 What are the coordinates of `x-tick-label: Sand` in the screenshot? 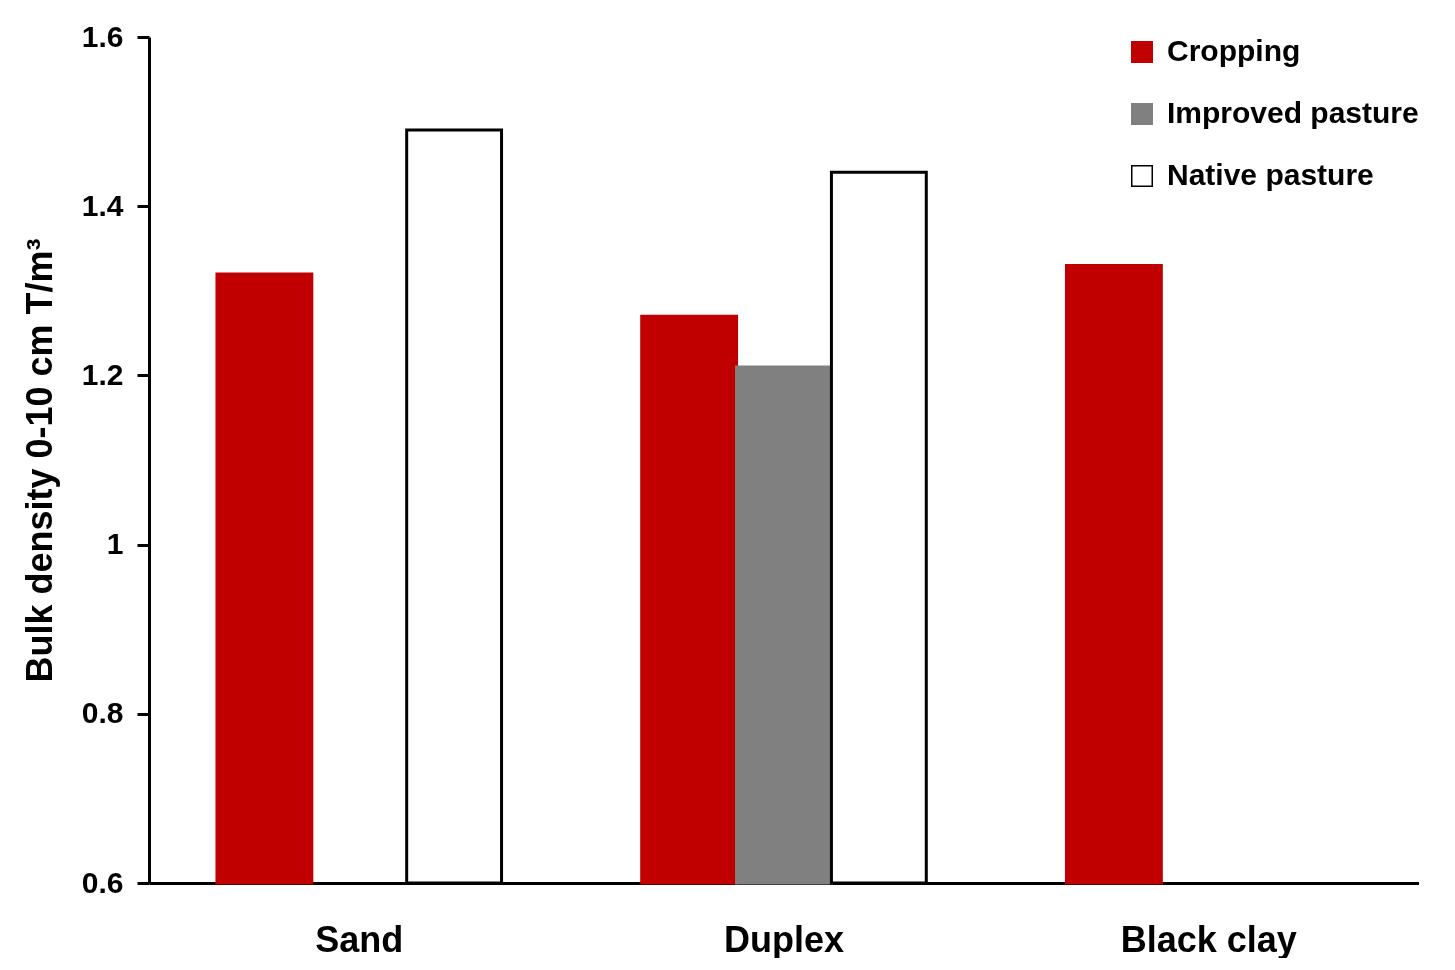 It's located at (359, 939).